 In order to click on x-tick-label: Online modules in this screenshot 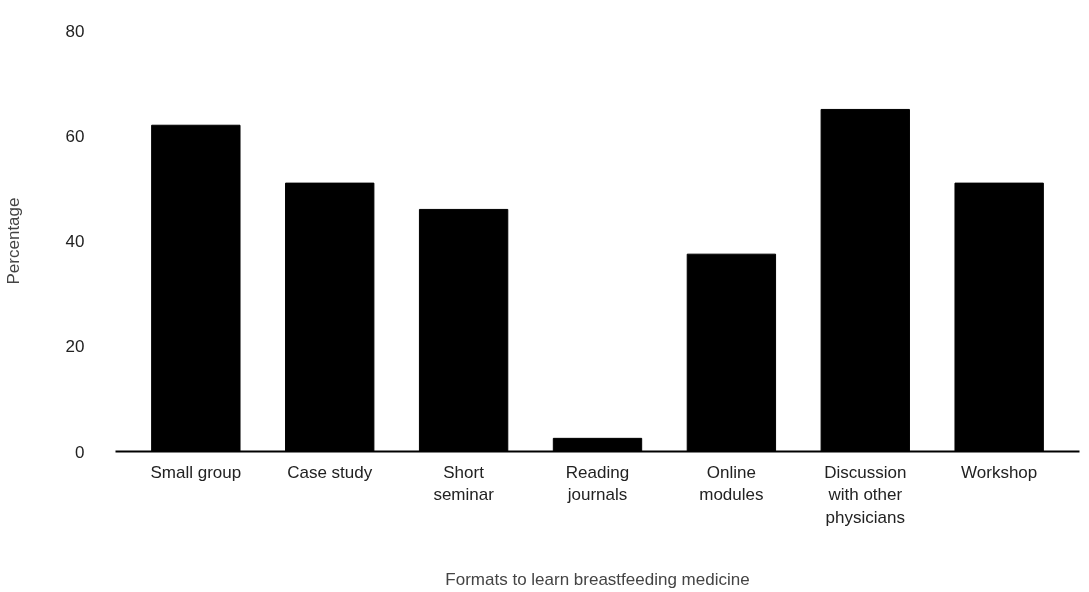, I will do `click(731, 483)`.